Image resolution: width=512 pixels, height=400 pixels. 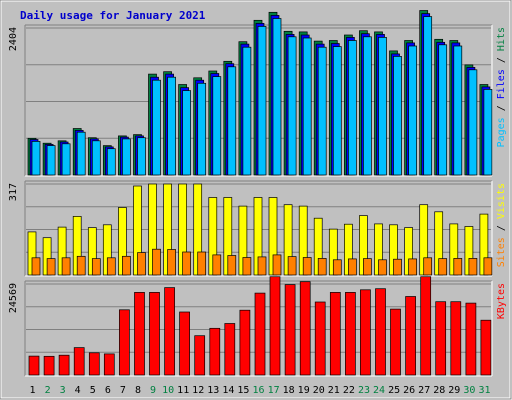 I want to click on x-tick-label-day-12: 12, so click(x=198, y=390).